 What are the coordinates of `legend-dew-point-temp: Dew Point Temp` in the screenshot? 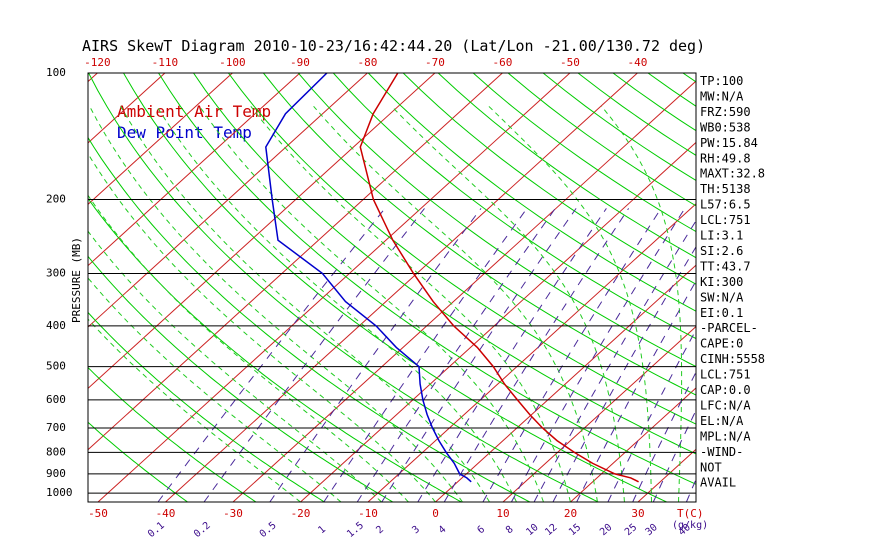 It's located at (184, 132).